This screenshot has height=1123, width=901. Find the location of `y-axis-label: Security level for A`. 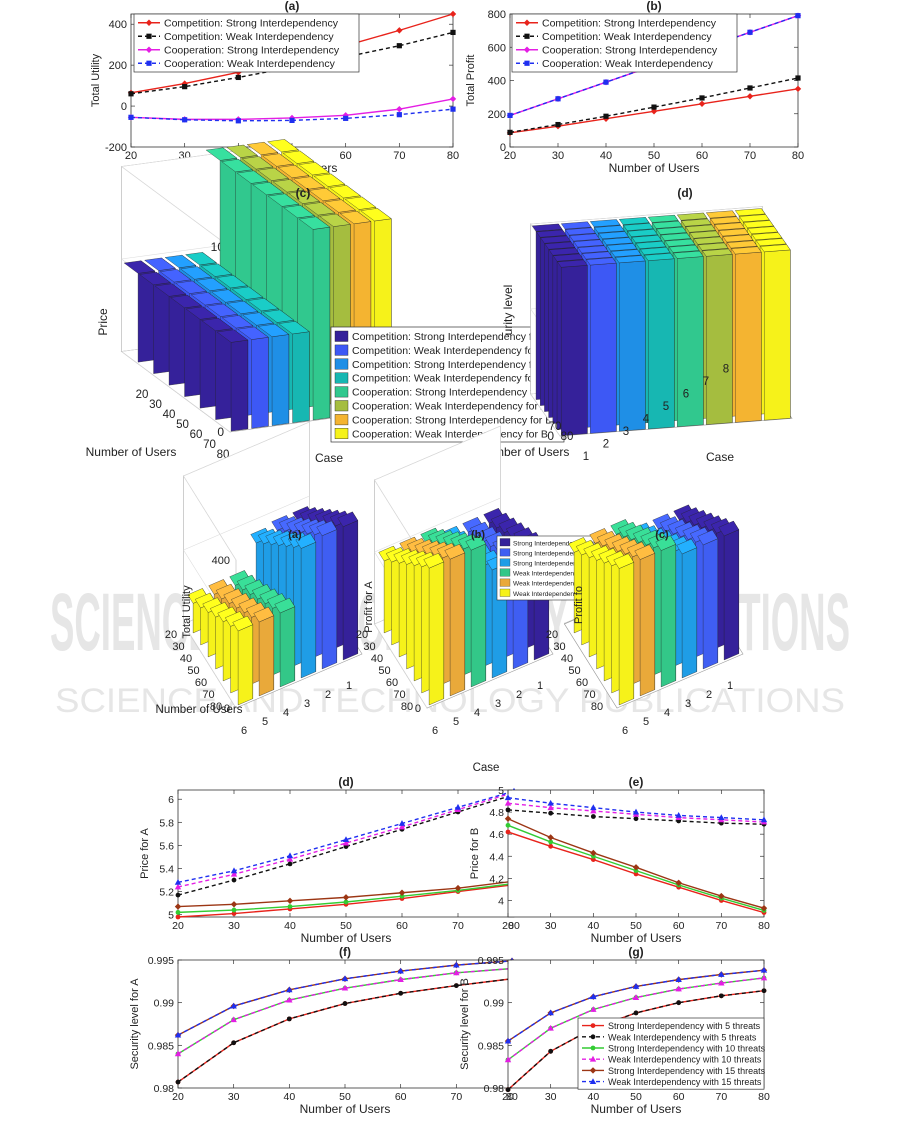

y-axis-label: Security level for A is located at coordinates (135, 1024).